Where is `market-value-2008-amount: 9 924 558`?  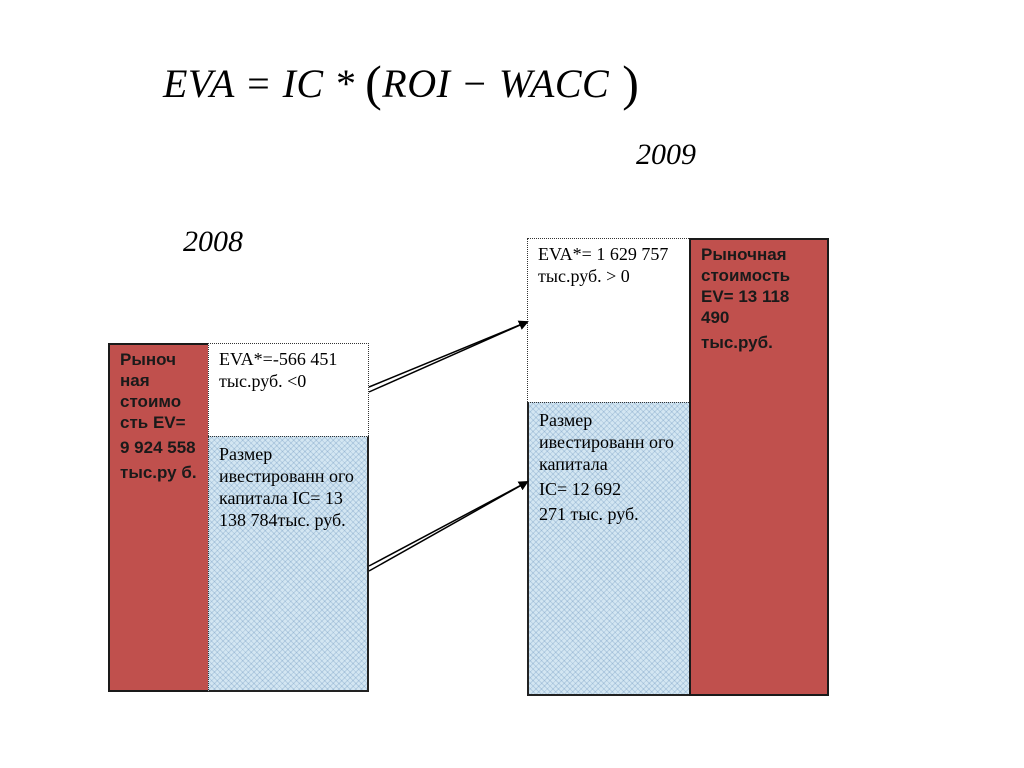
market-value-2008-amount: 9 924 558 is located at coordinates (158, 447).